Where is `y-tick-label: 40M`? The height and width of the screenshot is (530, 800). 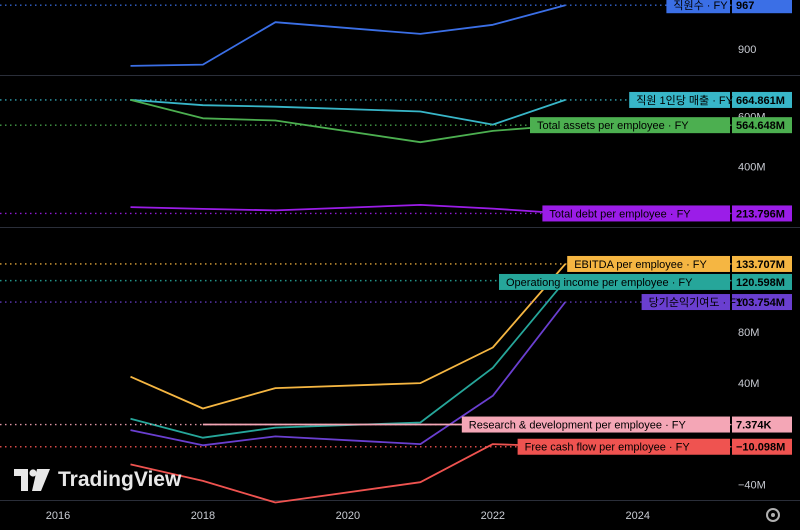 y-tick-label: 40M is located at coordinates (748, 384).